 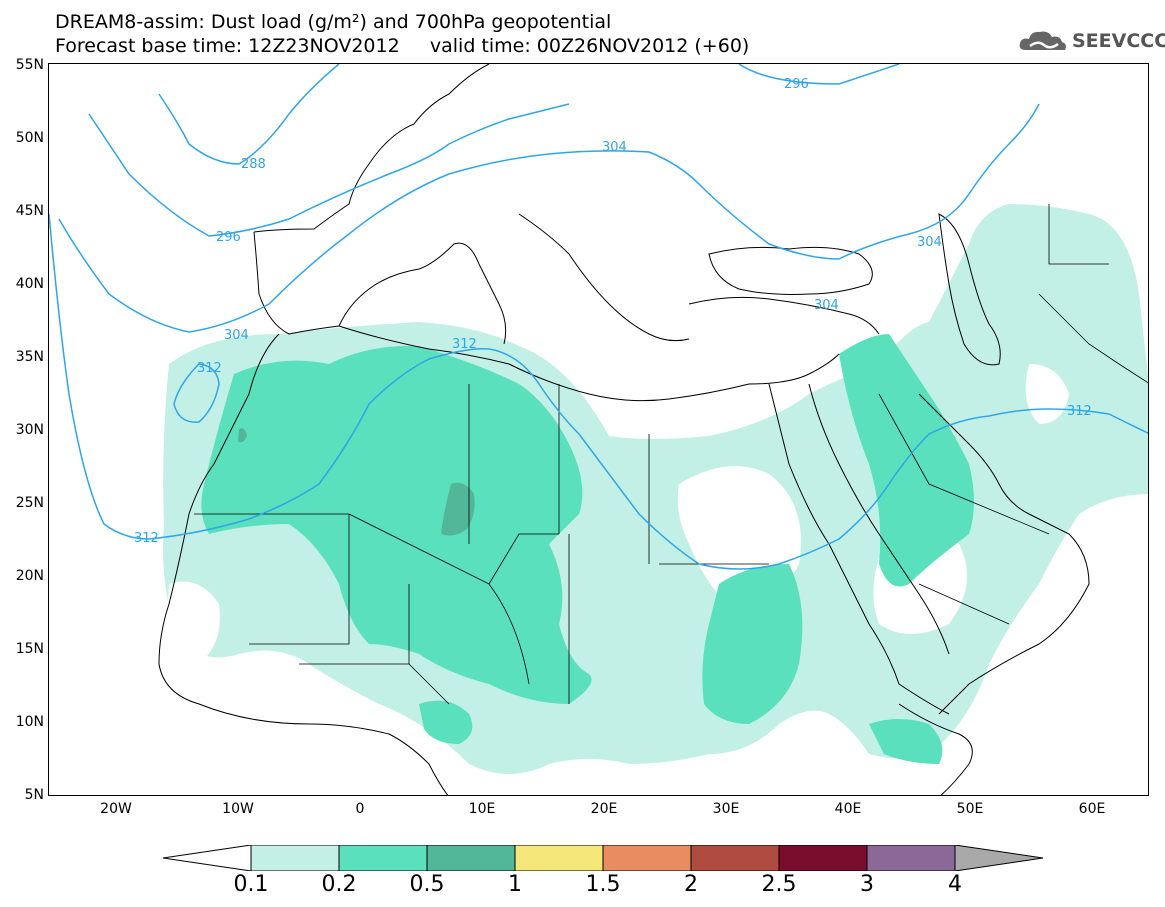 I want to click on colorbar-label-8: 4, so click(x=955, y=884).